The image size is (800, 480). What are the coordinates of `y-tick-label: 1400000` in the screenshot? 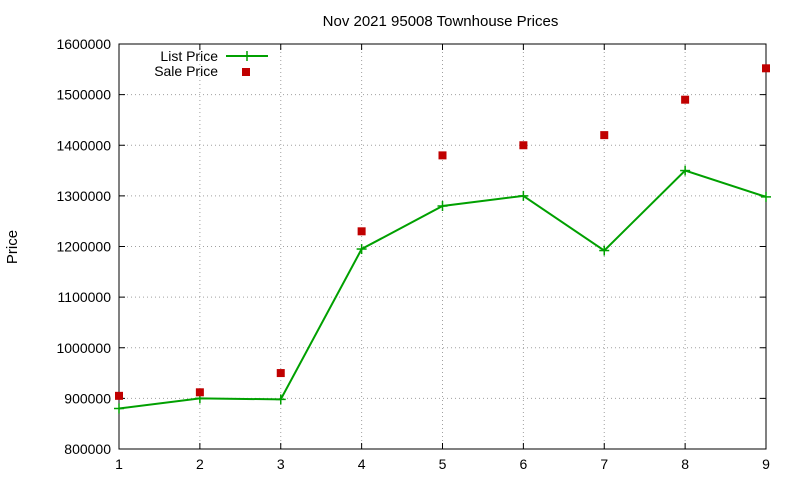 It's located at (83, 145).